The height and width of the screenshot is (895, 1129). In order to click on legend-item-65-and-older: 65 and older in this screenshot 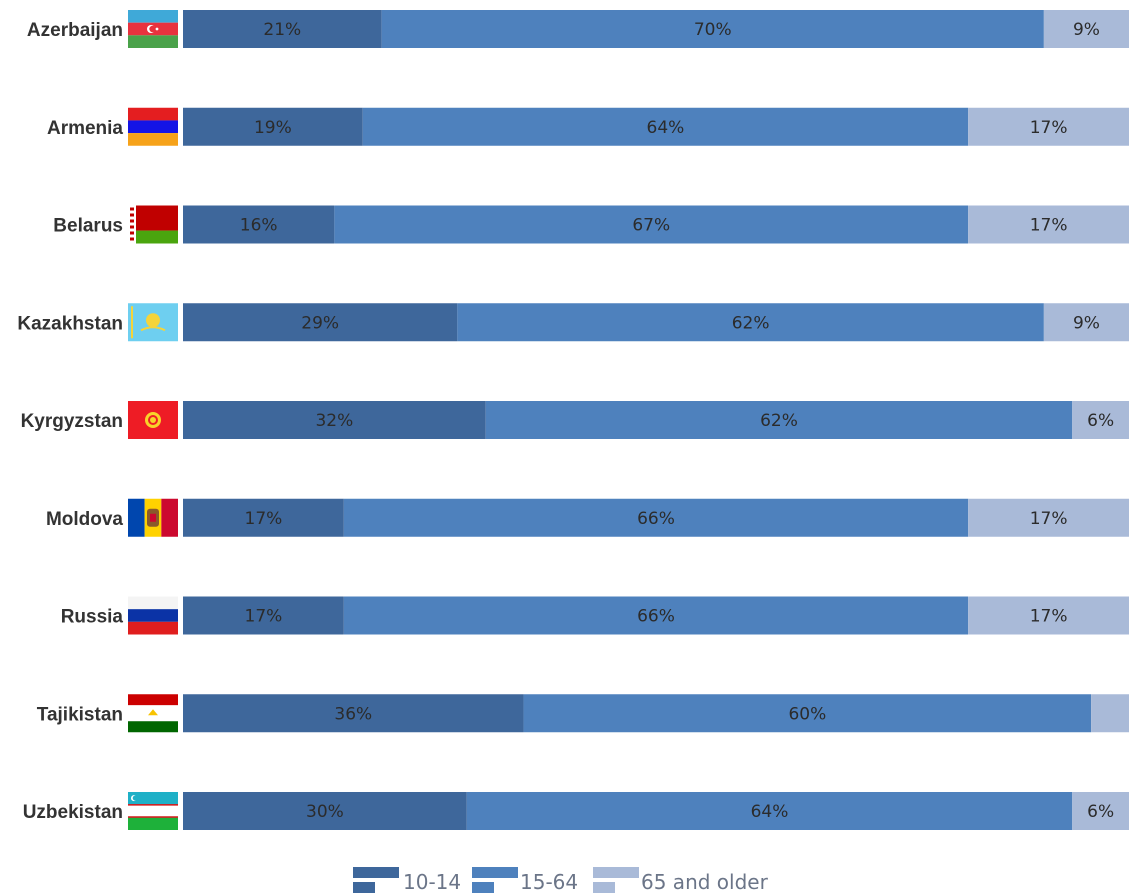, I will do `click(681, 880)`.